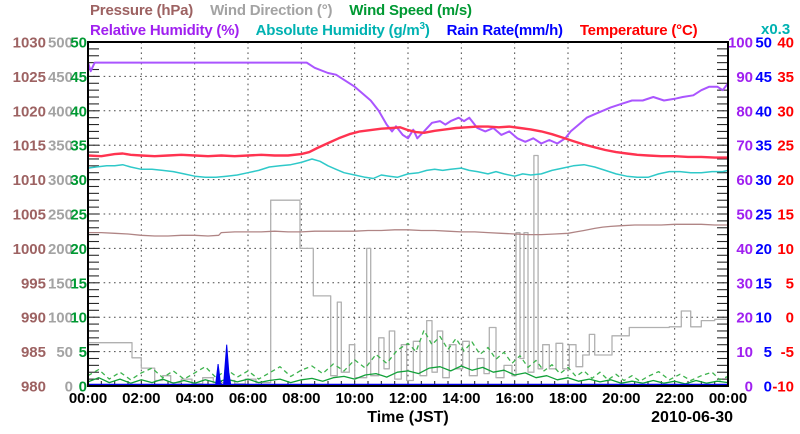 The width and height of the screenshot is (800, 434). What do you see at coordinates (407, 142) in the screenshot?
I see `series-temperature-line` at bounding box center [407, 142].